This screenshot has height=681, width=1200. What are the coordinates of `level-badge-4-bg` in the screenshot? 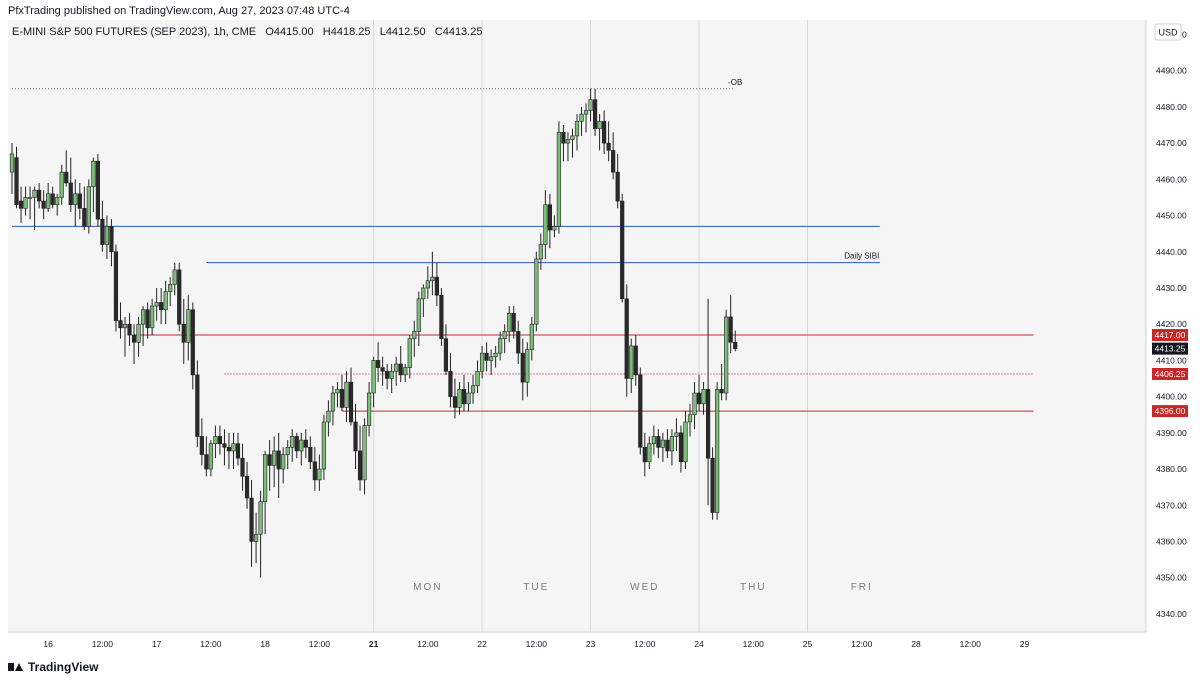 It's located at (1170, 373).